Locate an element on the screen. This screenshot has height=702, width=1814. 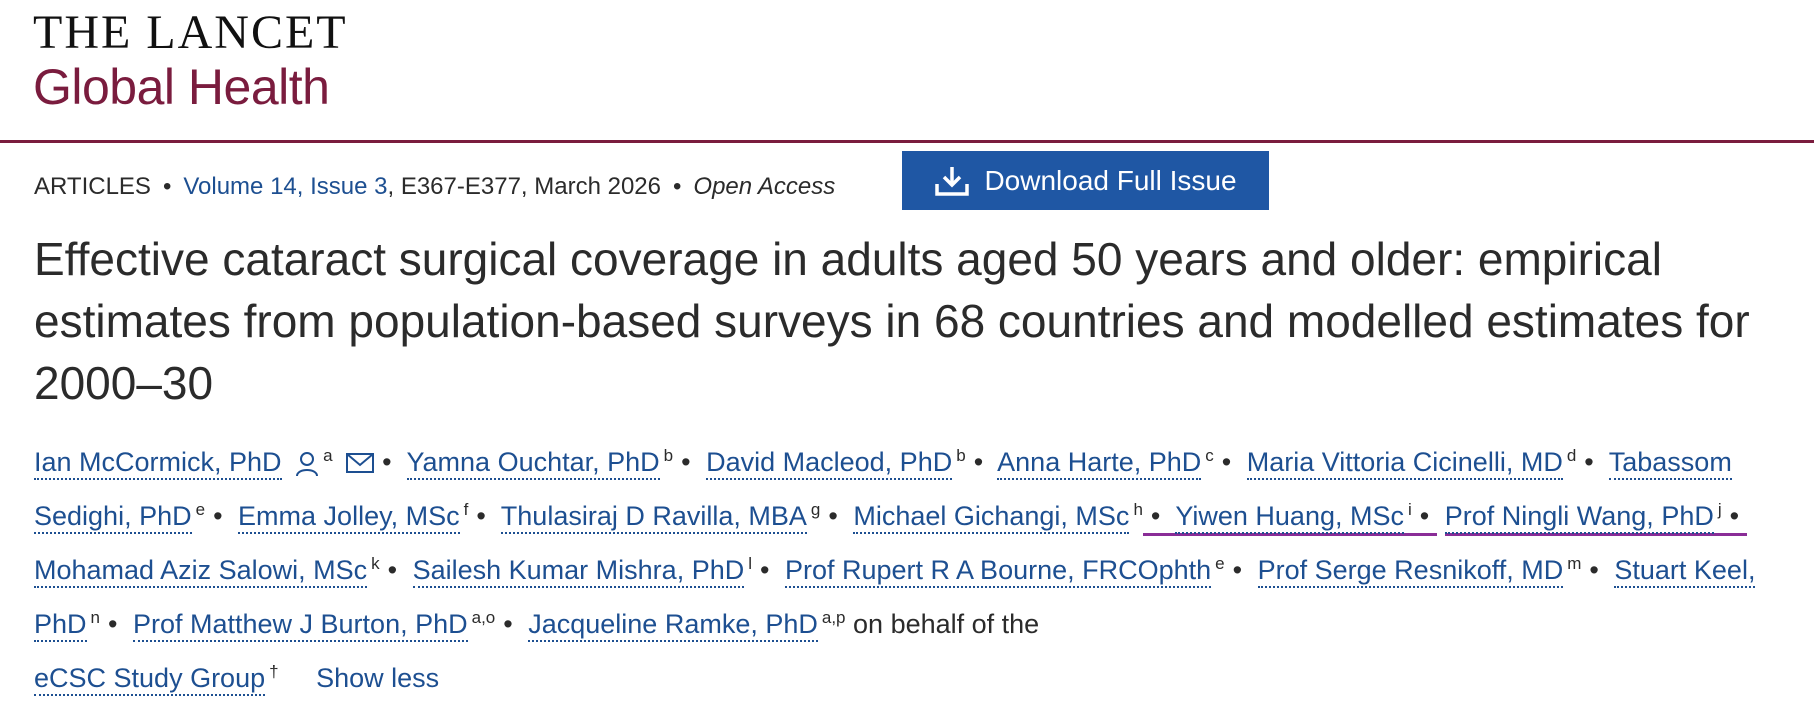
author-link: Michael Gichangi, MSc is located at coordinates (991, 517).